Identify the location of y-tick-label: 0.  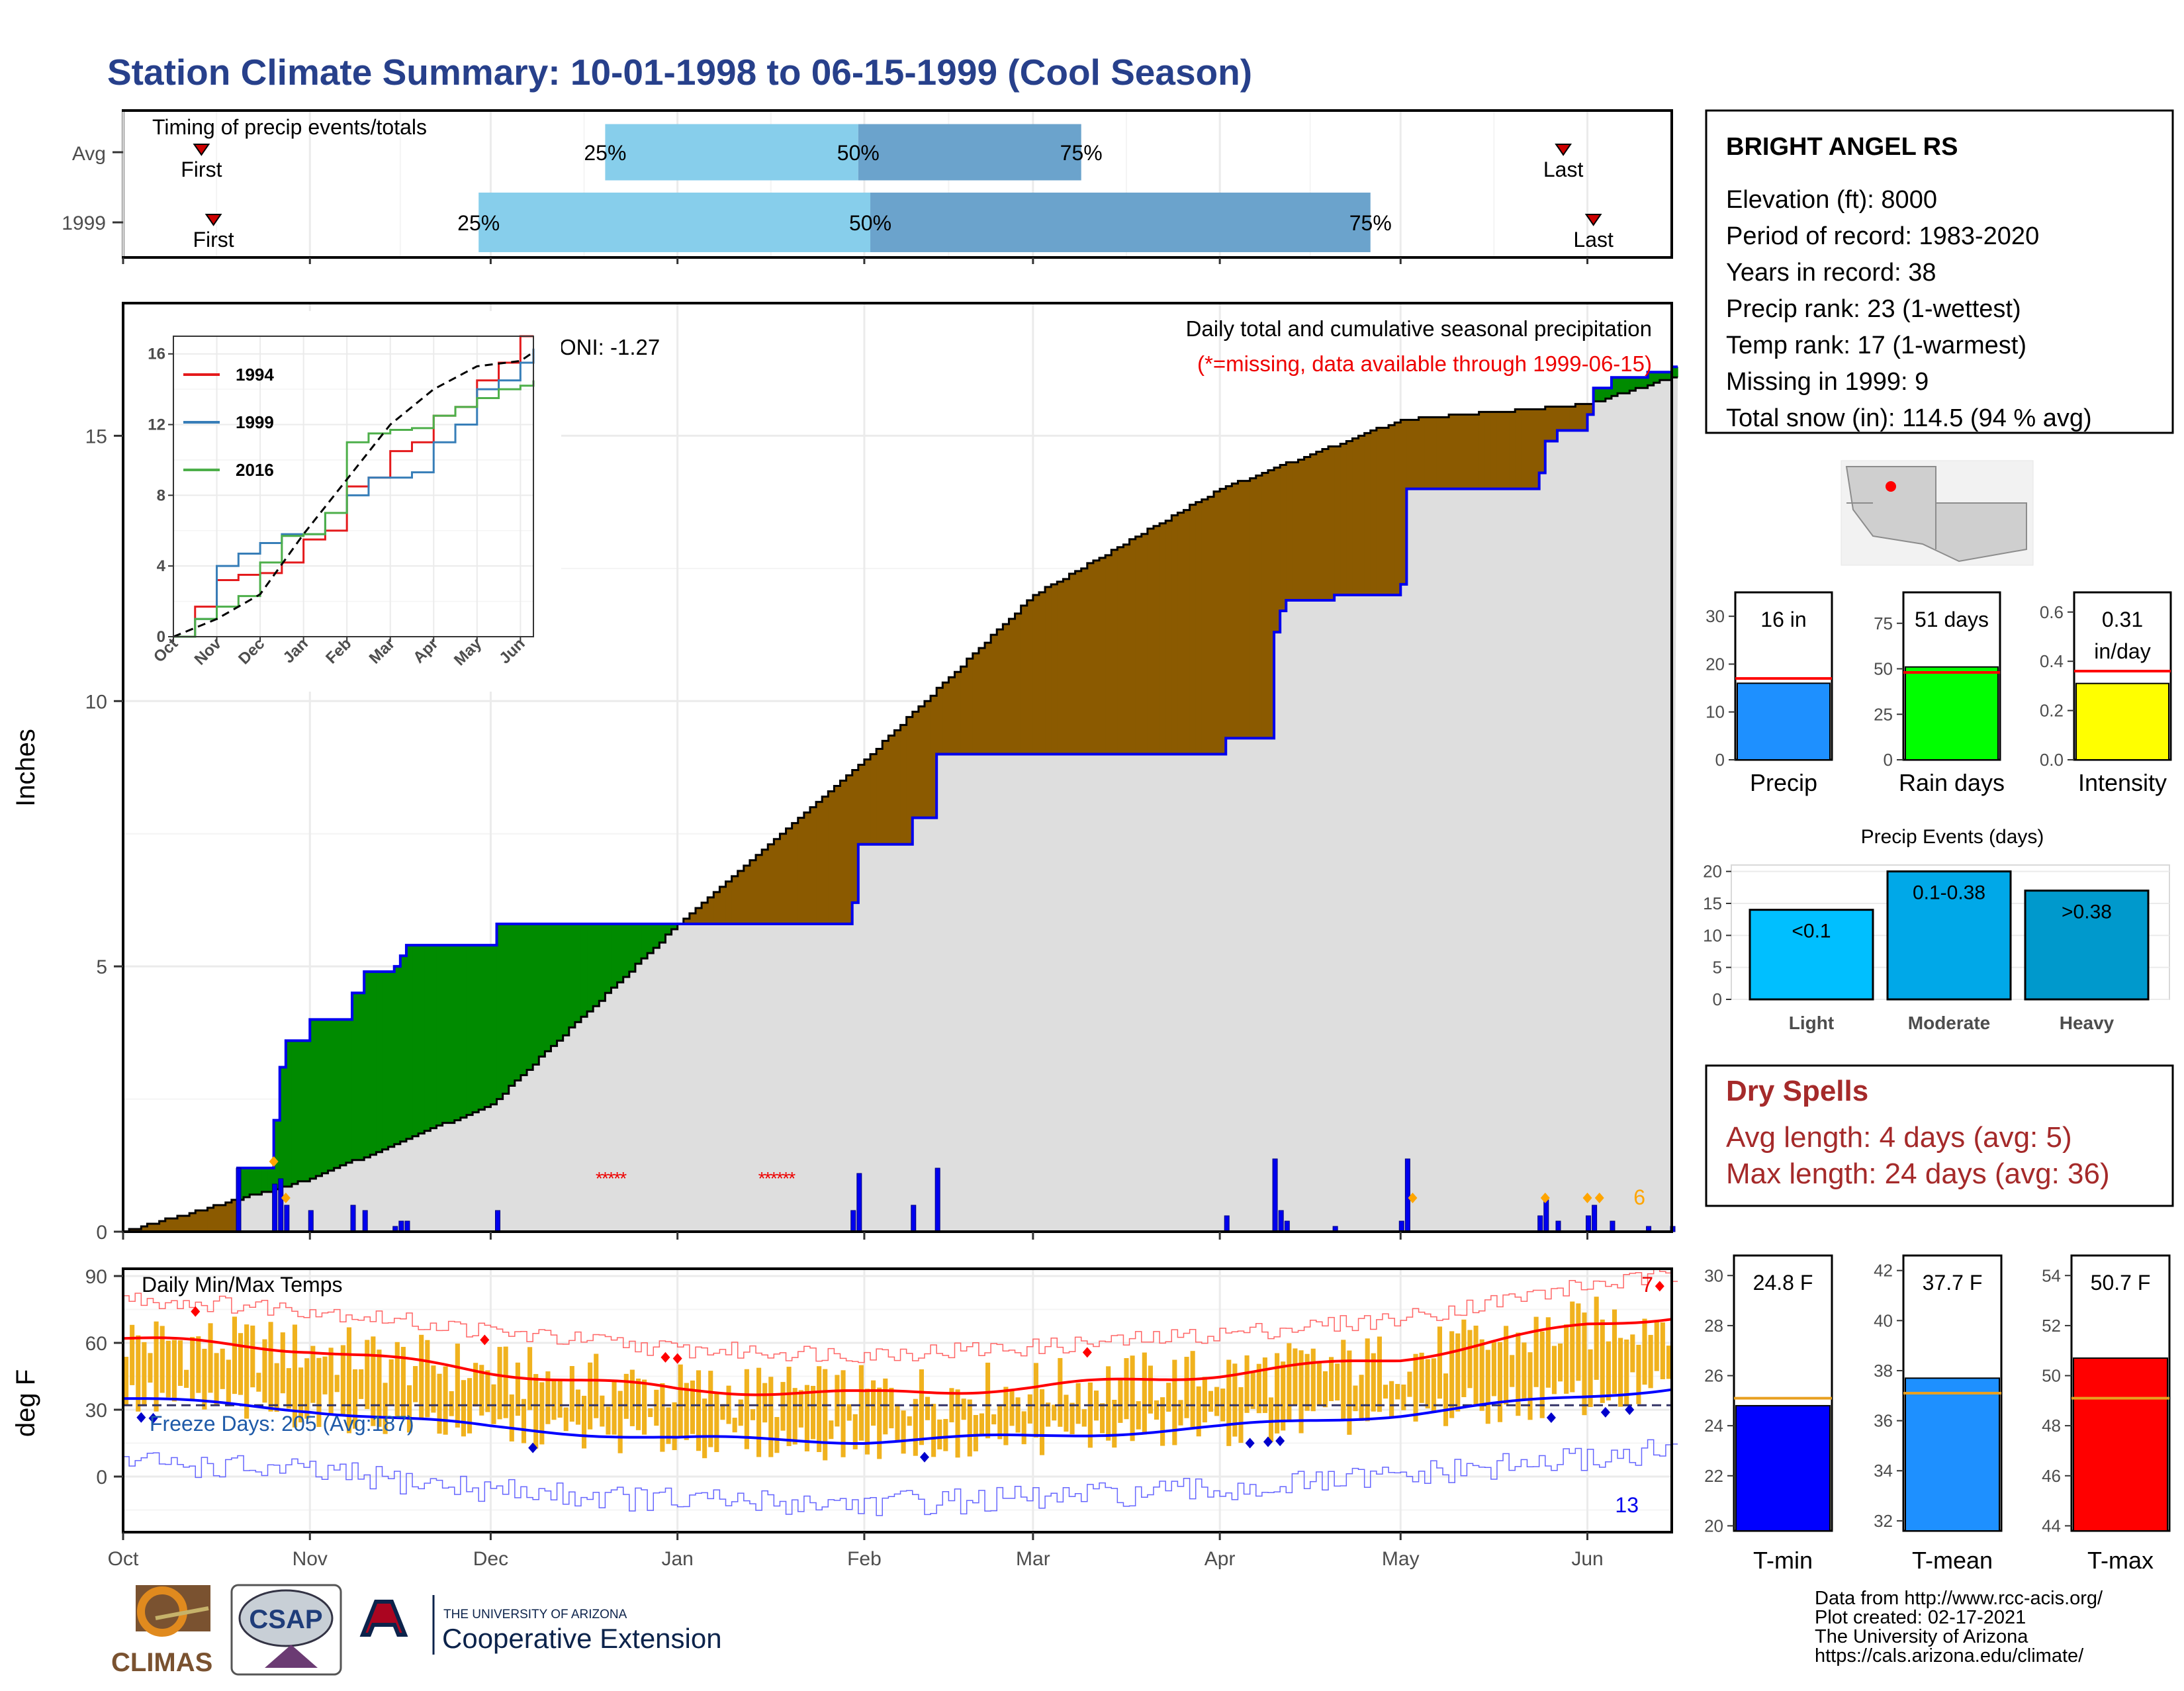
(1888, 760).